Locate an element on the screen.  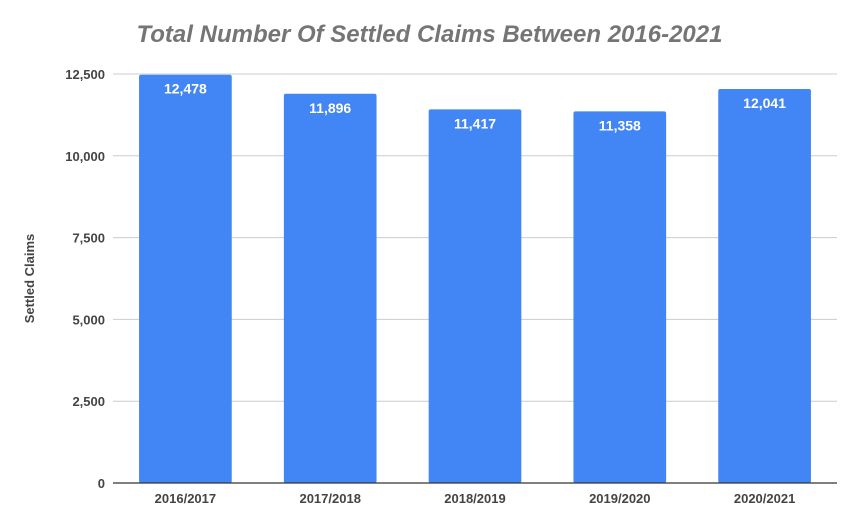
y-tick-label: 12,500 is located at coordinates (85, 74).